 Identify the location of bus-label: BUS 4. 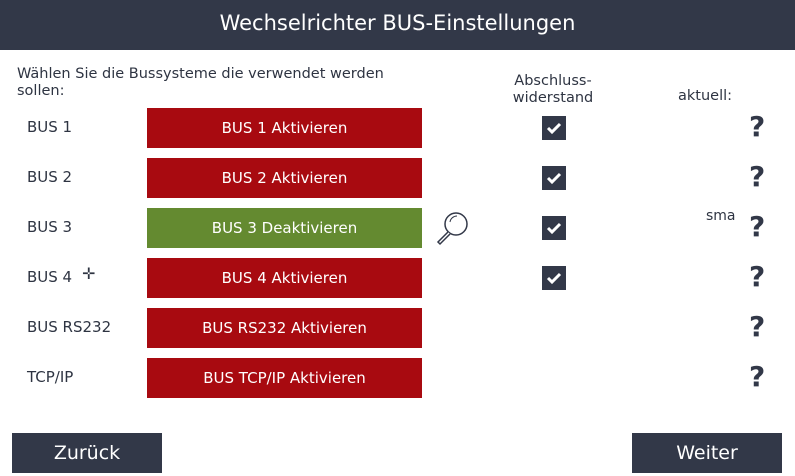
(50, 277).